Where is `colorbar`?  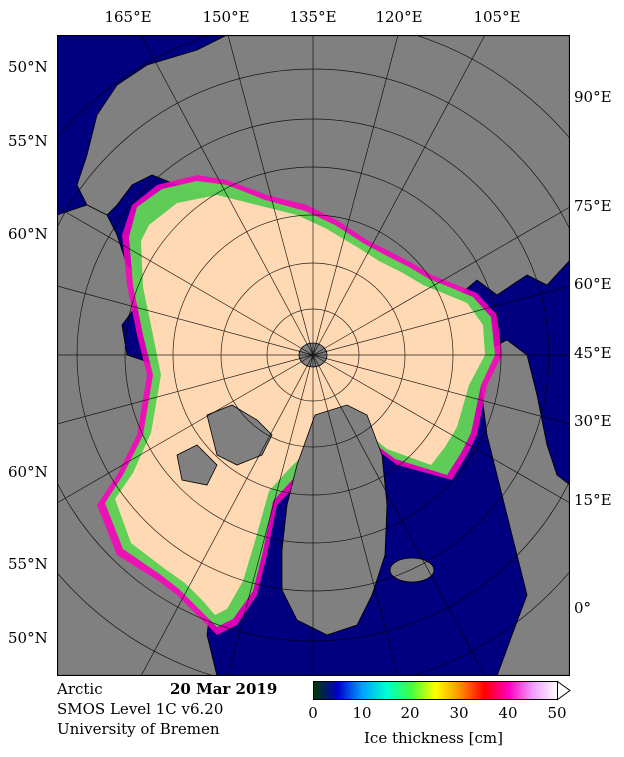
colorbar is located at coordinates (442, 690).